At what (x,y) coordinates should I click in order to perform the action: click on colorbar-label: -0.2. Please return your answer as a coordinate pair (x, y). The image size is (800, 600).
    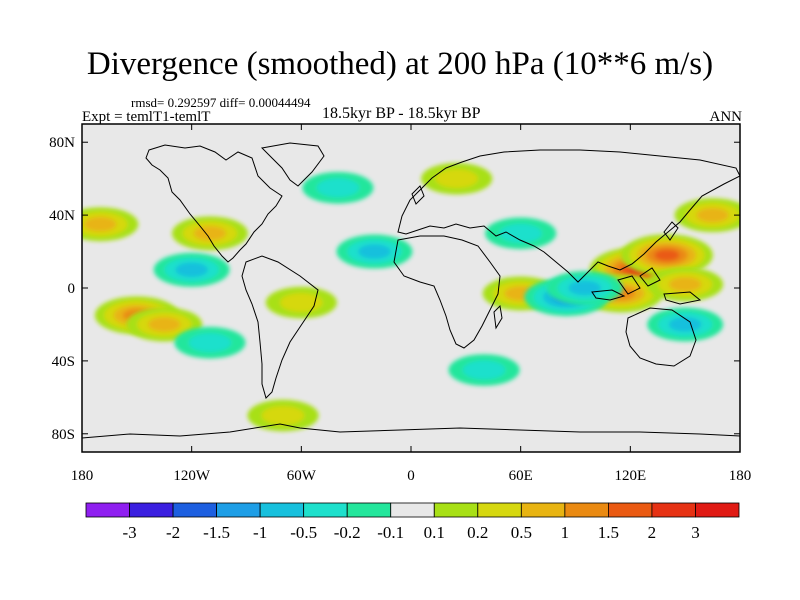
    Looking at the image, I should click on (347, 532).